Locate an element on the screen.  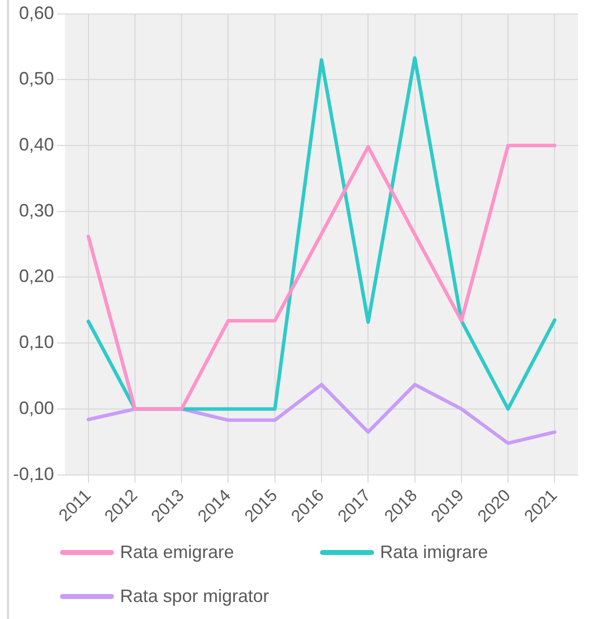
y-tick-label: 0,20 is located at coordinates (36, 276).